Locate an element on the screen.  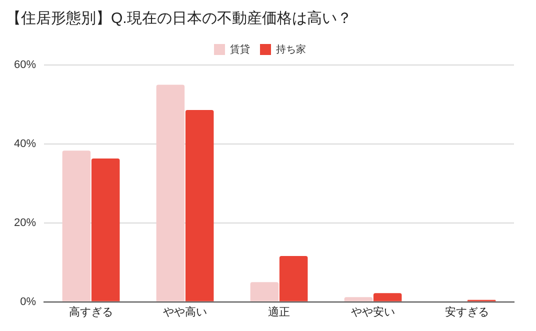
y-tick-label: 20% is located at coordinates (25, 222).